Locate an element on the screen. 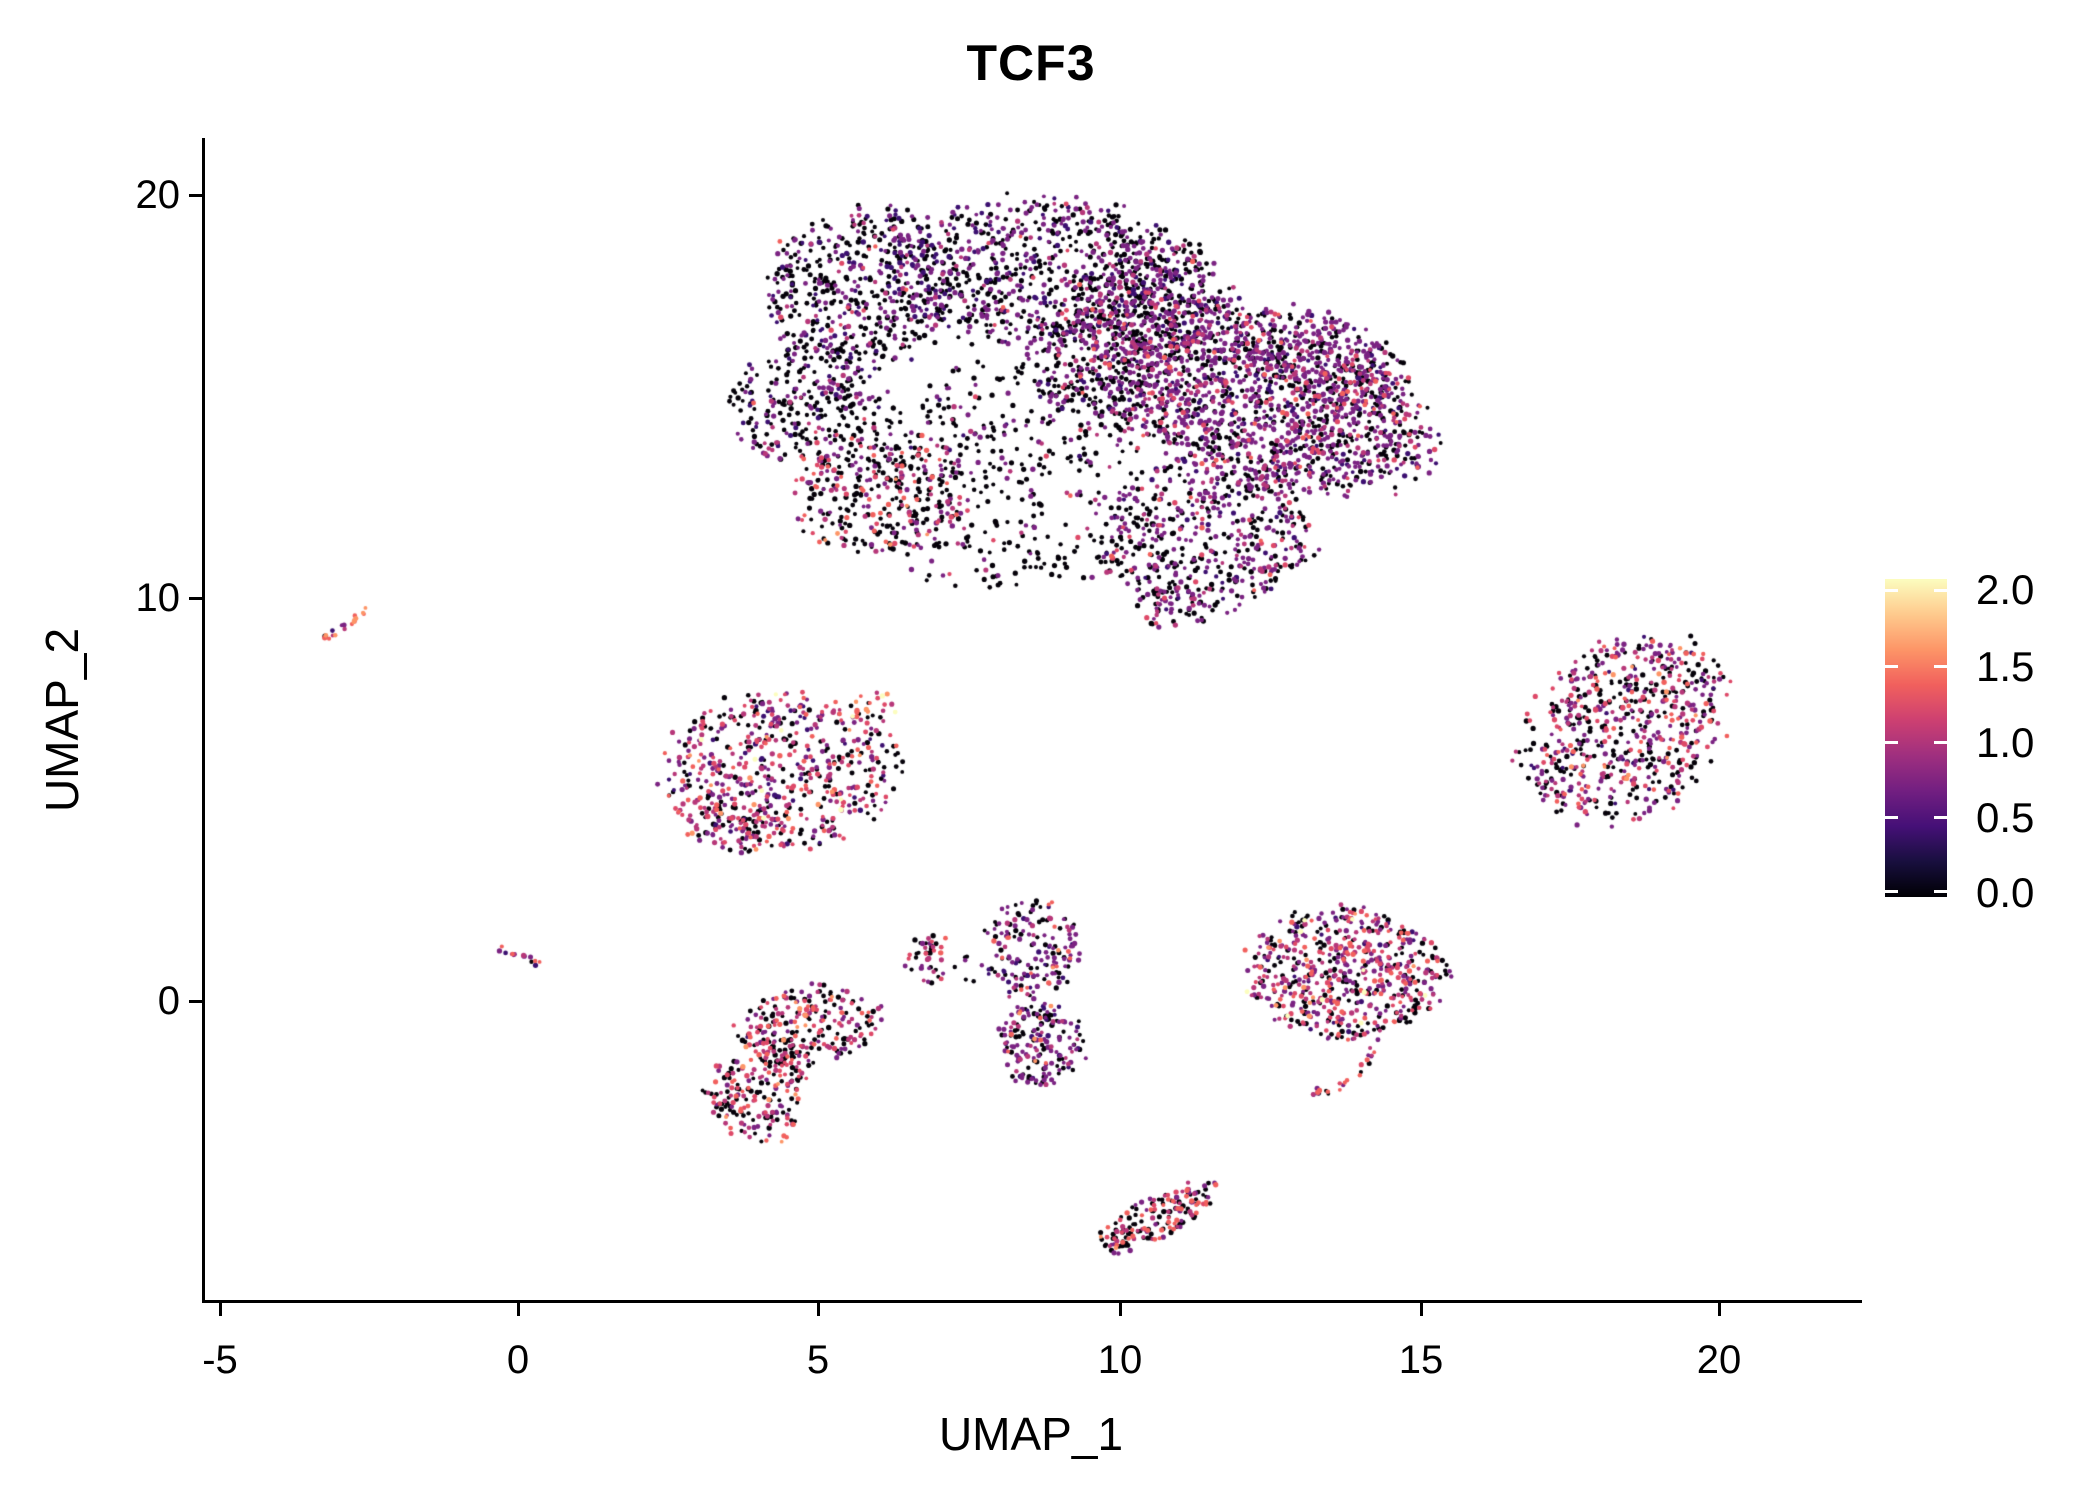  x-tick-label: 10 is located at coordinates (1120, 1360).